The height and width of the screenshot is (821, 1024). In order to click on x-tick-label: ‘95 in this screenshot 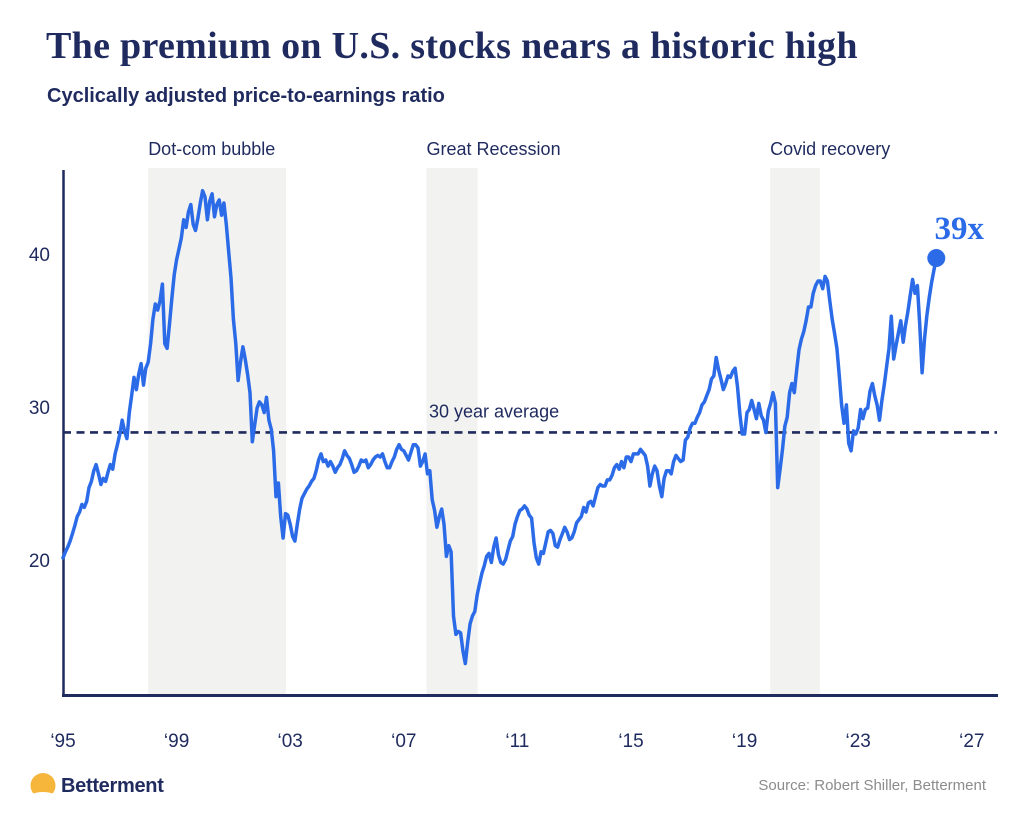, I will do `click(62, 741)`.